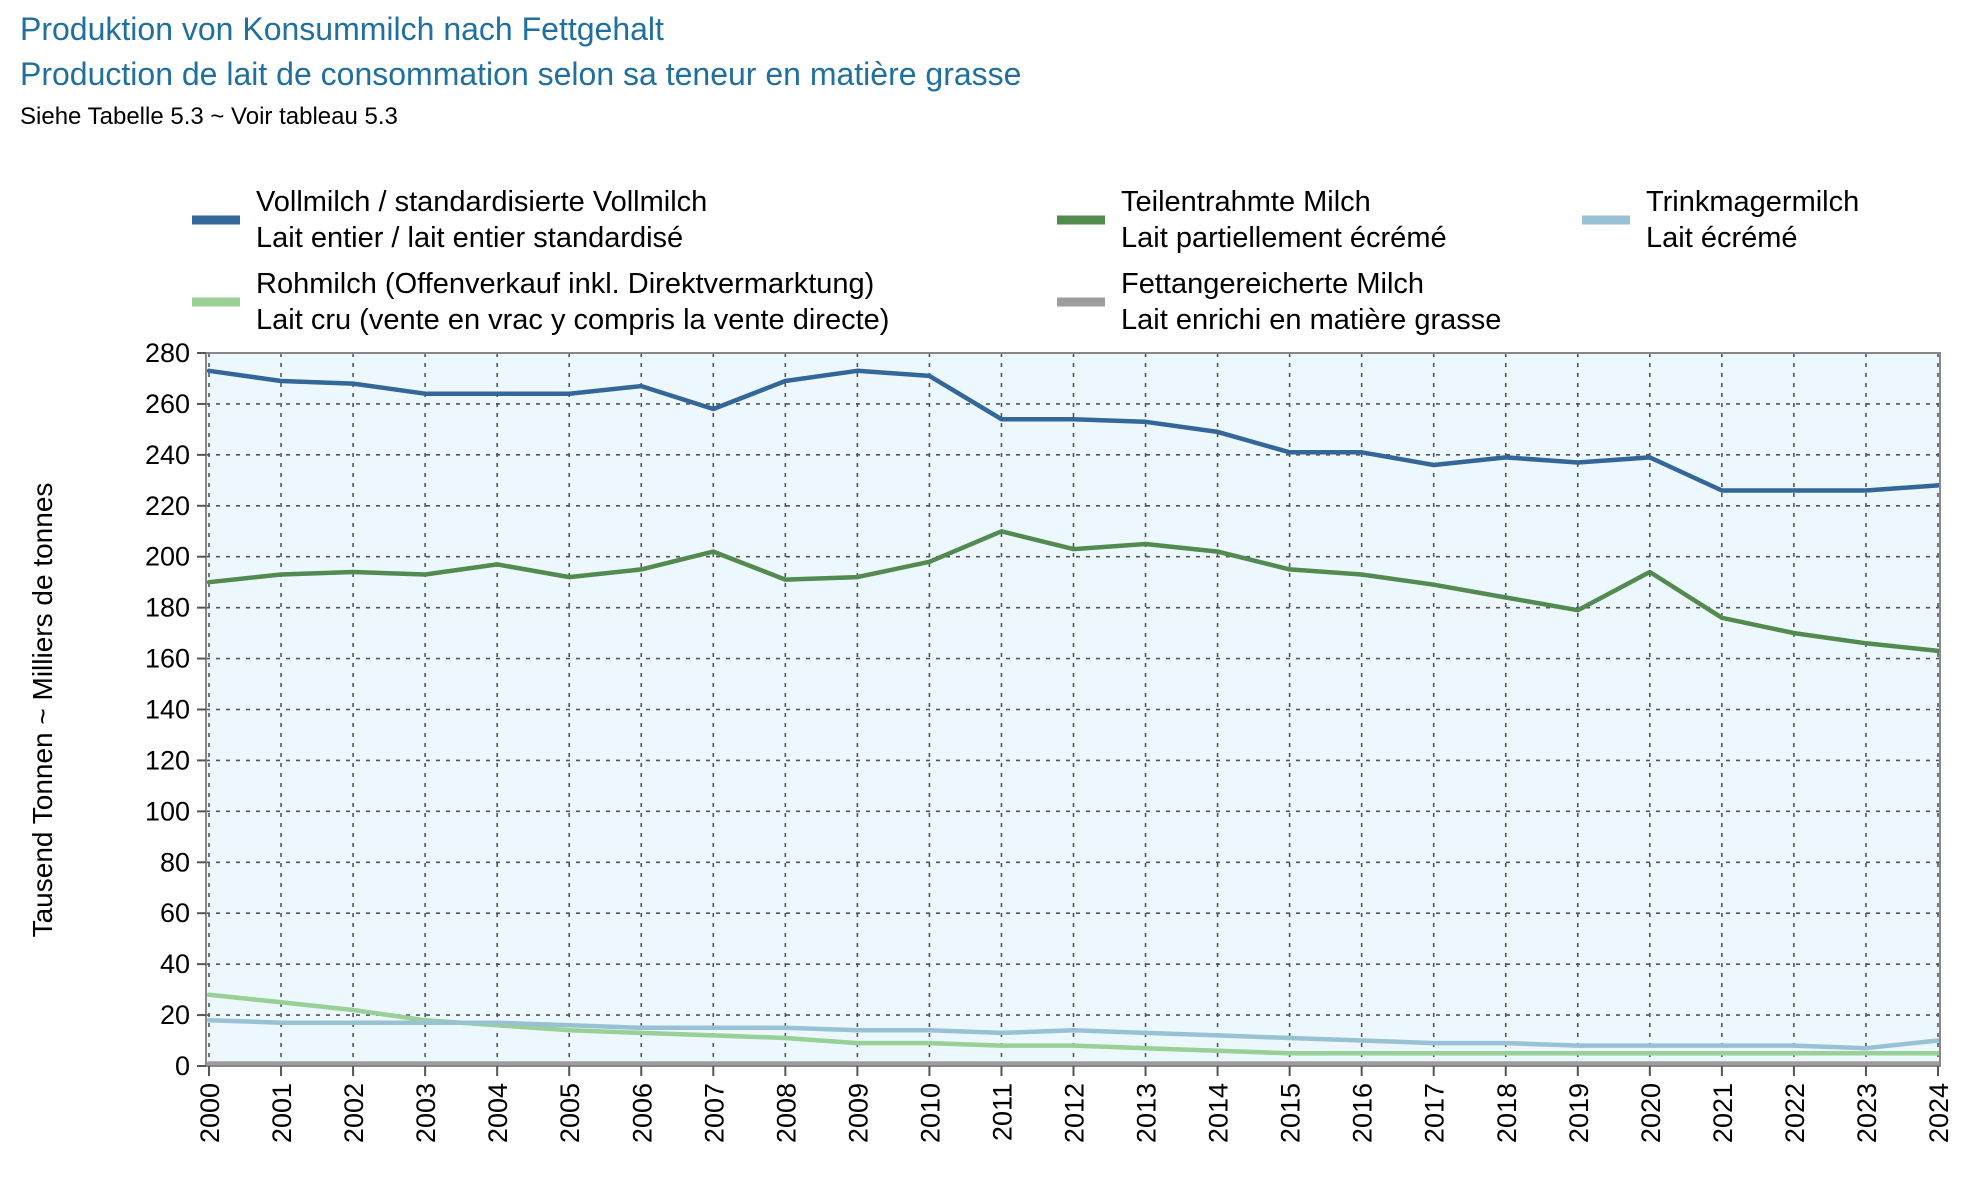 This screenshot has height=1200, width=1980. What do you see at coordinates (42, 710) in the screenshot?
I see `y-axis-label: Tausend Tonnen ~ Milliers de tonnes` at bounding box center [42, 710].